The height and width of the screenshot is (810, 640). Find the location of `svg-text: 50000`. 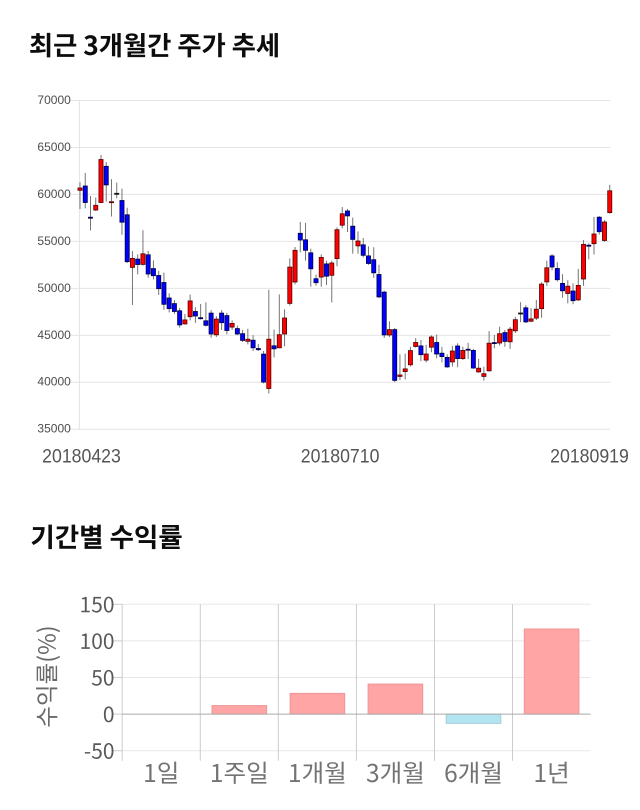

svg-text: 50000 is located at coordinates (54, 288).